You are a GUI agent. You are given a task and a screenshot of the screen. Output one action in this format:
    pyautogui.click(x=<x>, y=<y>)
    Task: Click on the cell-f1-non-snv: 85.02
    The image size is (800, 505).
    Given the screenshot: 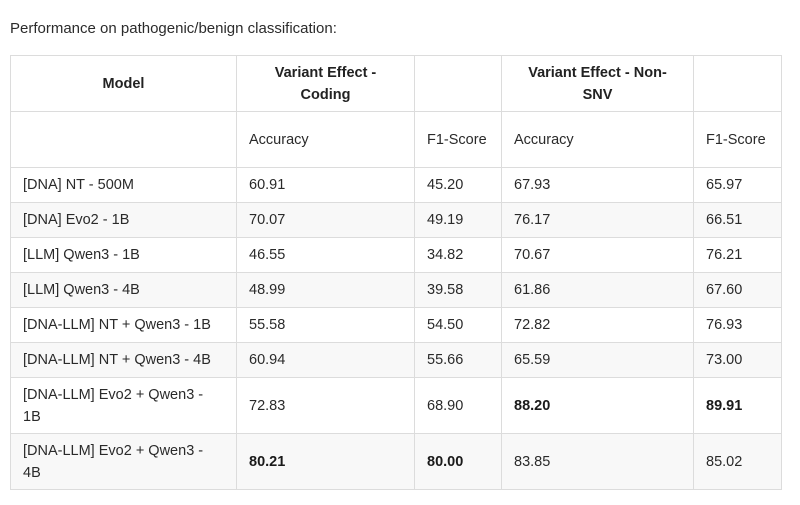 What is the action you would take?
    pyautogui.click(x=737, y=461)
    